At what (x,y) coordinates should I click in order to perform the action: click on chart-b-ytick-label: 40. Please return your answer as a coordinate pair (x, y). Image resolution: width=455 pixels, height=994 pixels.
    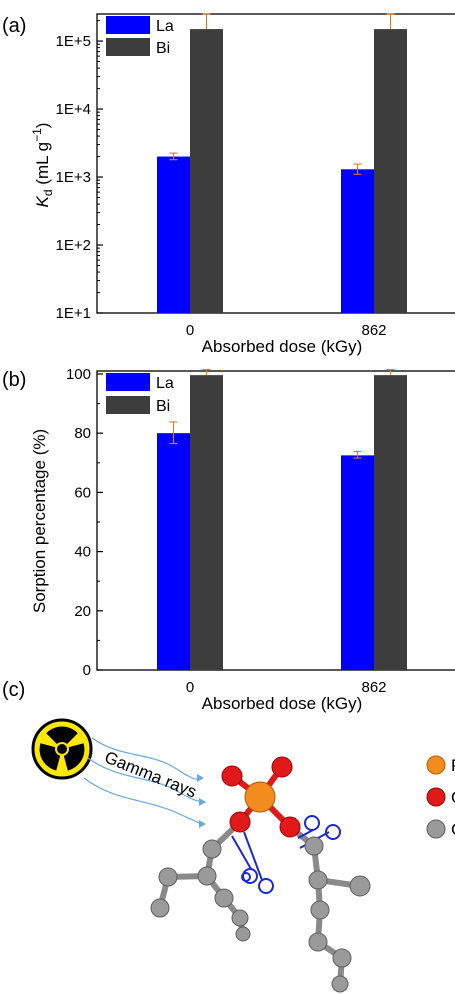
    Looking at the image, I should click on (82, 552).